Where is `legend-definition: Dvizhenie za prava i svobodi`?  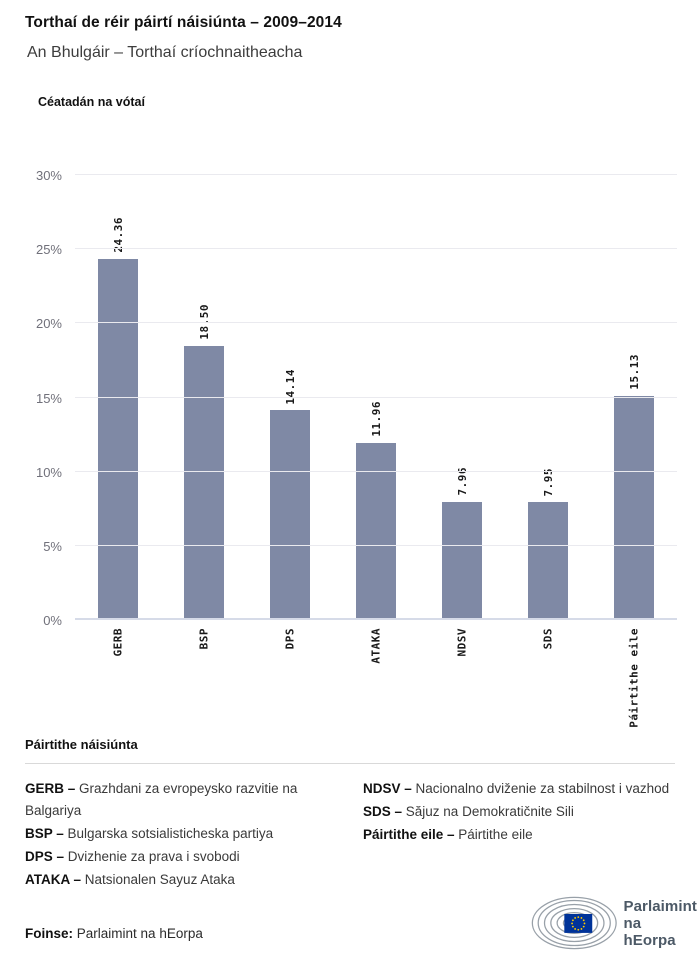
legend-definition: Dvizhenie za prava i svobodi is located at coordinates (153, 856).